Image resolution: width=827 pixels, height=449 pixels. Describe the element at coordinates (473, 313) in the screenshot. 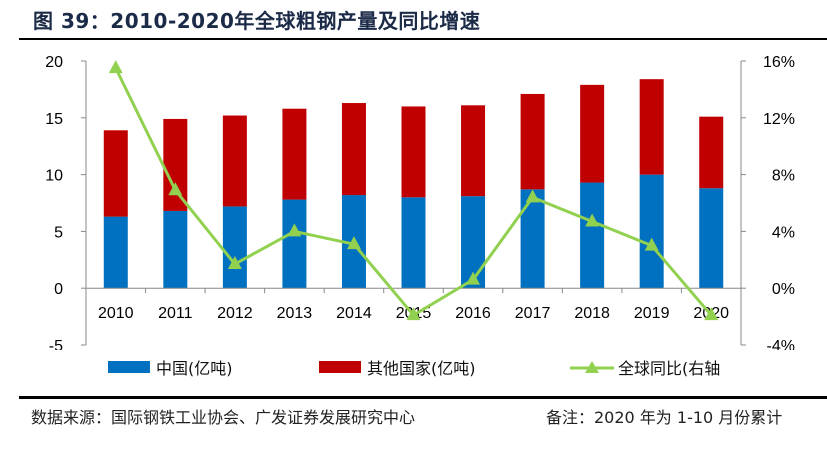

I see `x-tick-label: 2016` at that location.